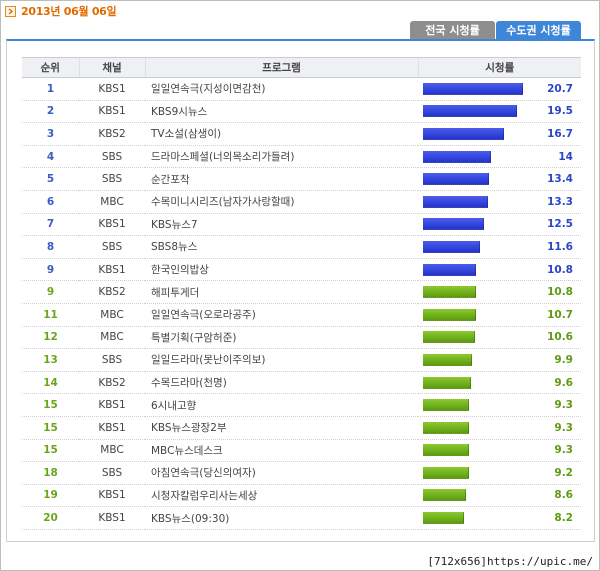 The image size is (600, 571). I want to click on rating-value: 13.4, so click(560, 179).